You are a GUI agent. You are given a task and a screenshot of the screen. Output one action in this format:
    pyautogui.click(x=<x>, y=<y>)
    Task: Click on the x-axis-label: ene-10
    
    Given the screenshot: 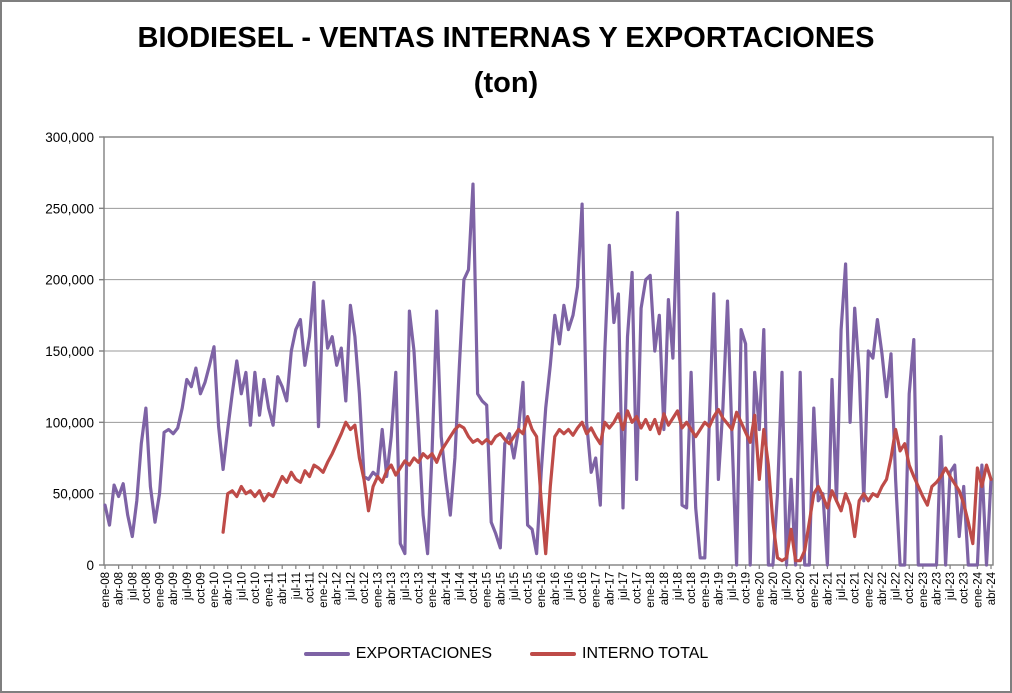 What is the action you would take?
    pyautogui.click(x=215, y=590)
    